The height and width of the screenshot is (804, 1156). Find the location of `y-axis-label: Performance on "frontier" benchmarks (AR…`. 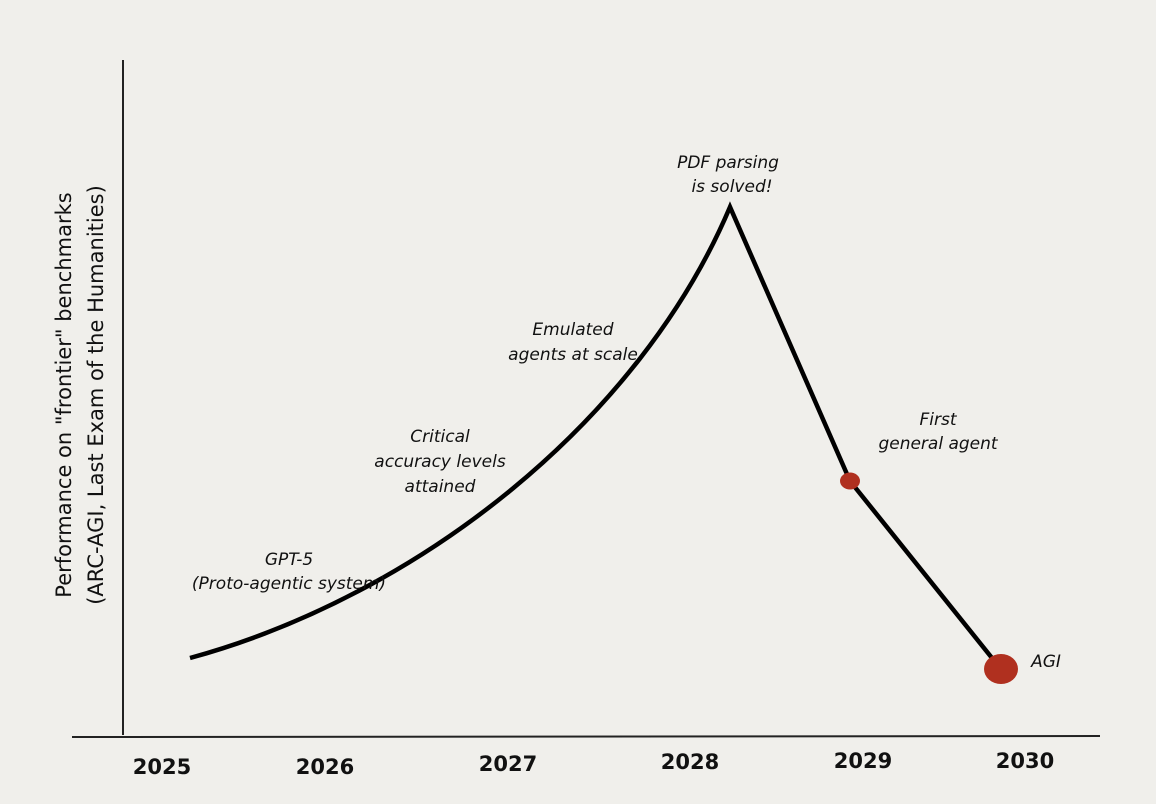

y-axis-label: Performance on "frontier" benchmarks (AR… is located at coordinates (80, 395).